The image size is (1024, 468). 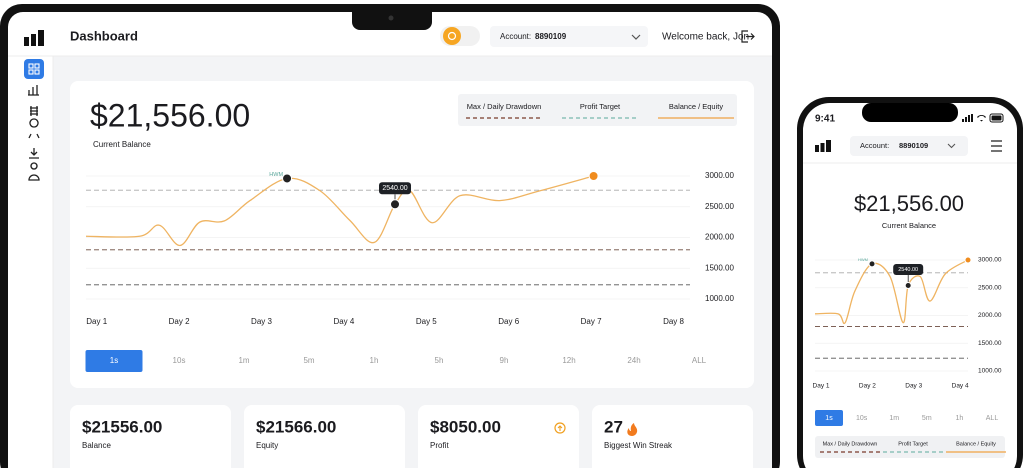 What do you see at coordinates (34, 111) in the screenshot?
I see `nav-payouts` at bounding box center [34, 111].